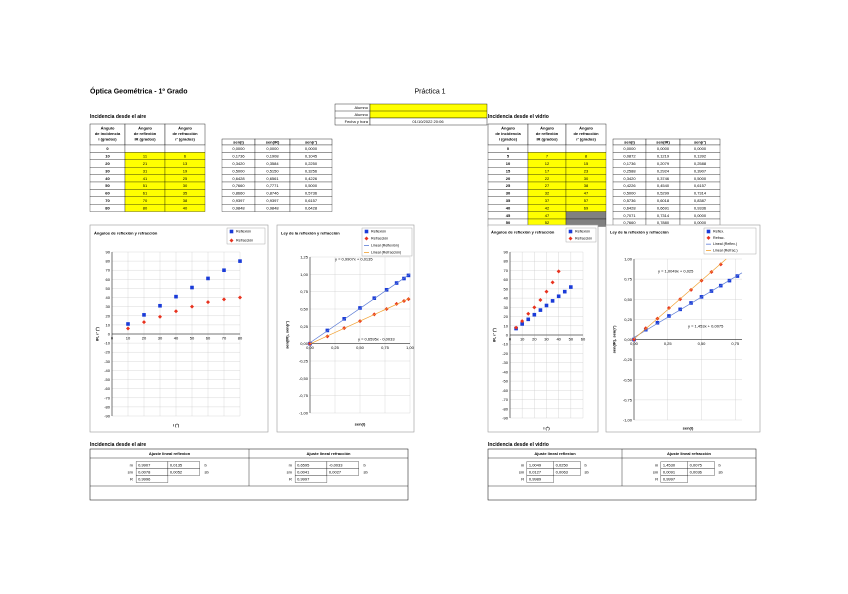  I want to click on cell-value: 69, so click(586, 207).